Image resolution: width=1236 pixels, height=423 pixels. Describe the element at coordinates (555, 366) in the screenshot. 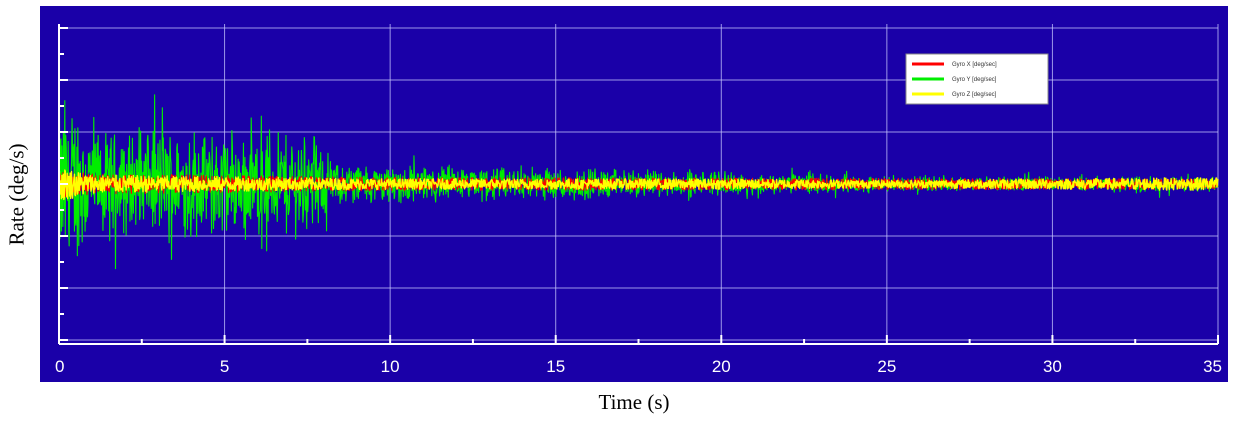

I see `x-tick-label-3: 15` at that location.